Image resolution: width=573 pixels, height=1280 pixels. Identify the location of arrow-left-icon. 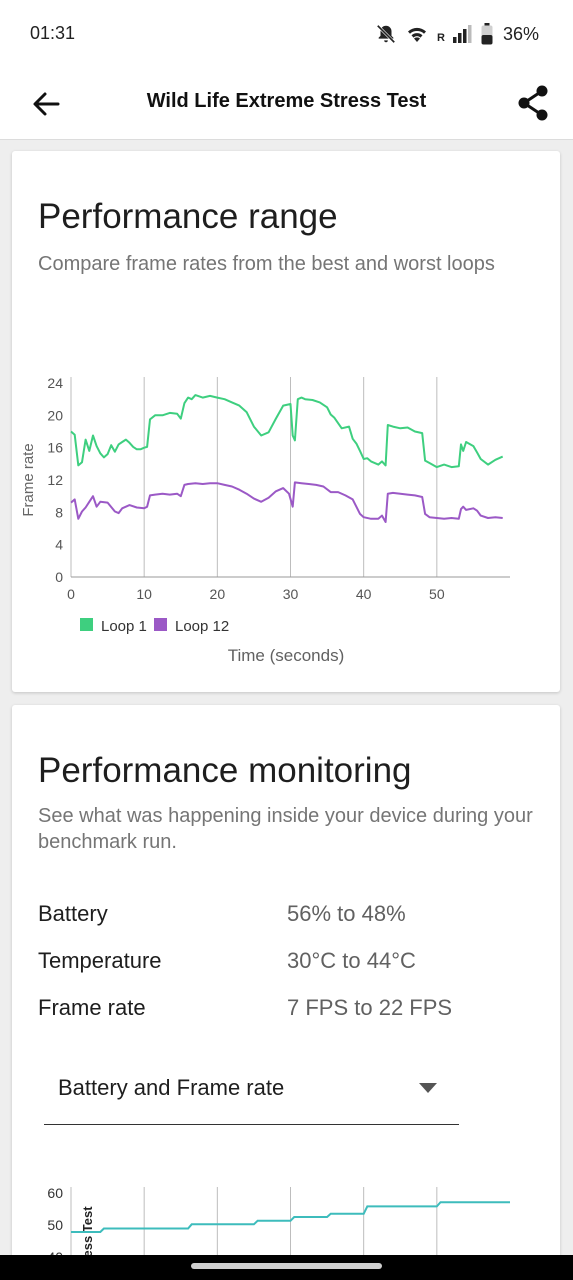
(46, 104).